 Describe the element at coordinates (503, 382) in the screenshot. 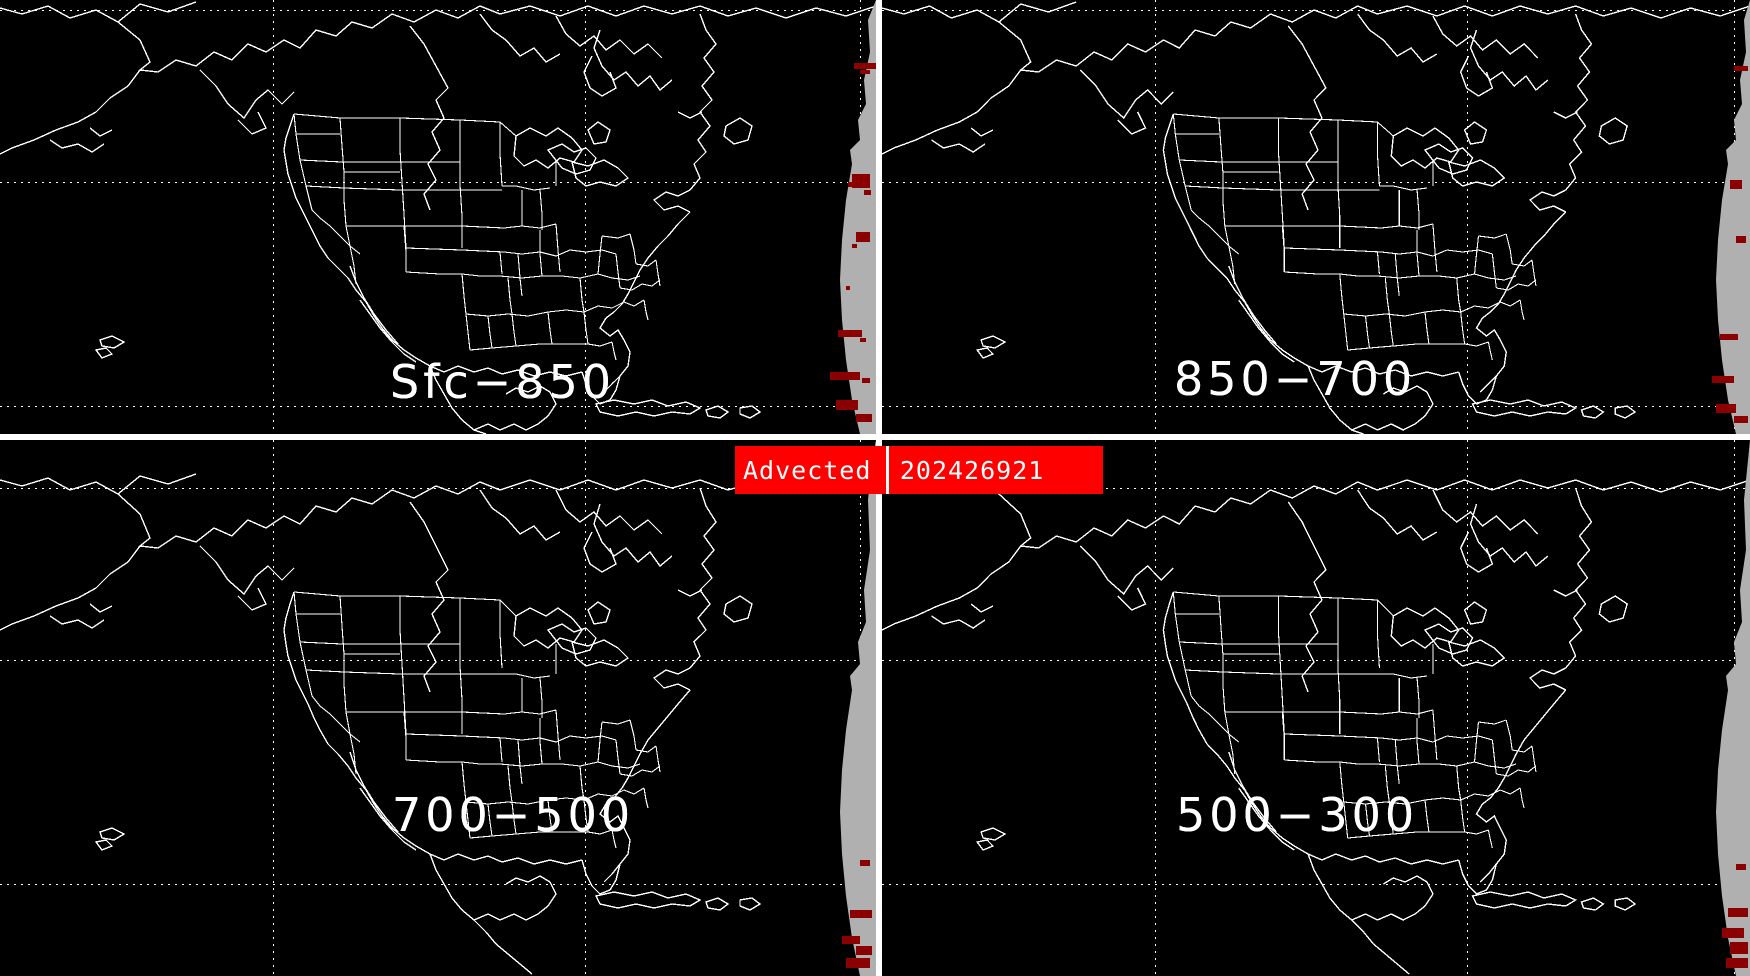

I see `panel-label-top-left: Sfc−850` at that location.